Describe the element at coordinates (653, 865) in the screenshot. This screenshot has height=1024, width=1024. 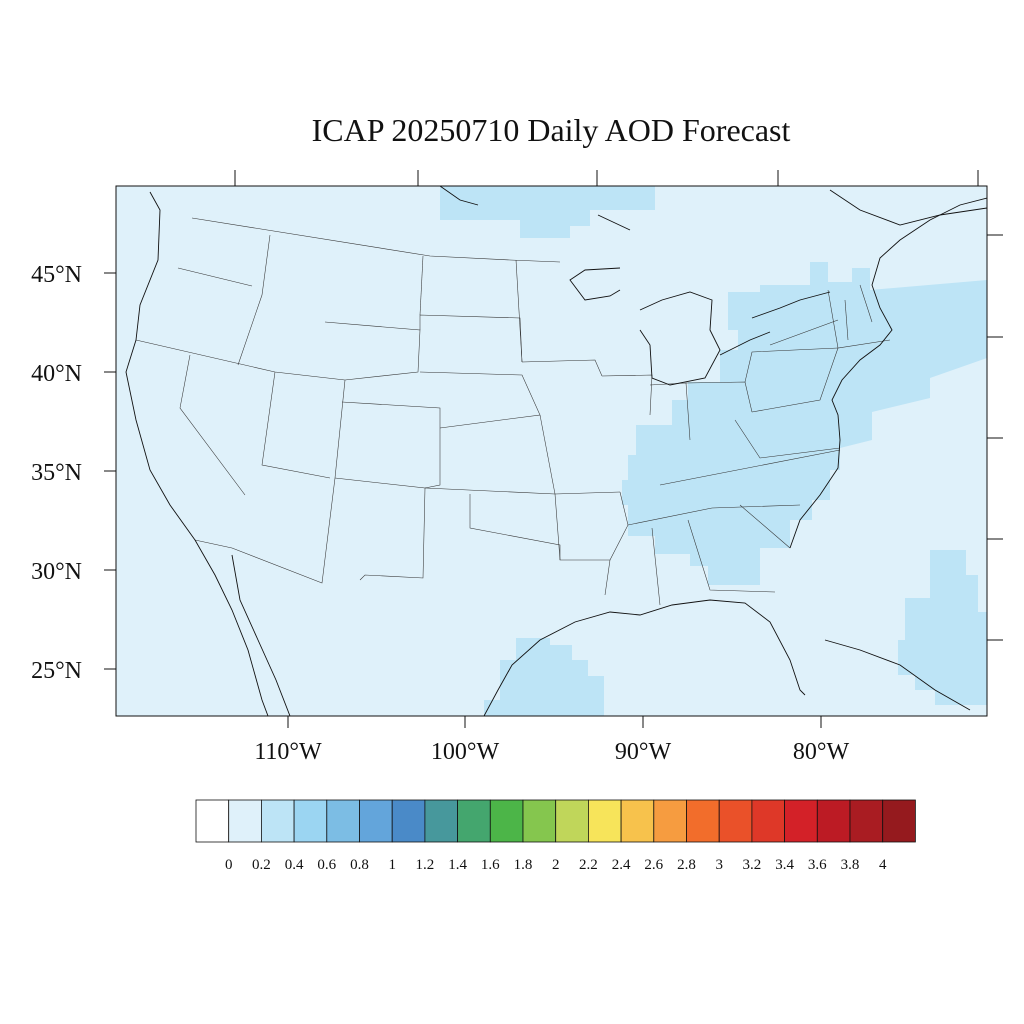
I see `colorbar-tick-label: 2.6` at that location.